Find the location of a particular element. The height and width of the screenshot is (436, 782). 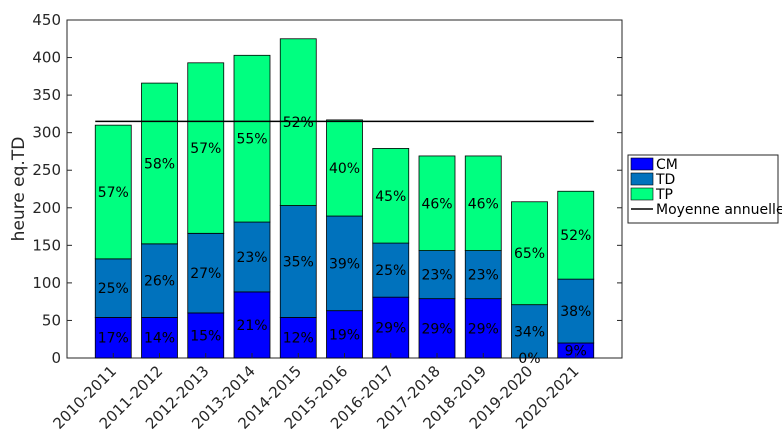

pct-label-td: 26% is located at coordinates (159, 282).